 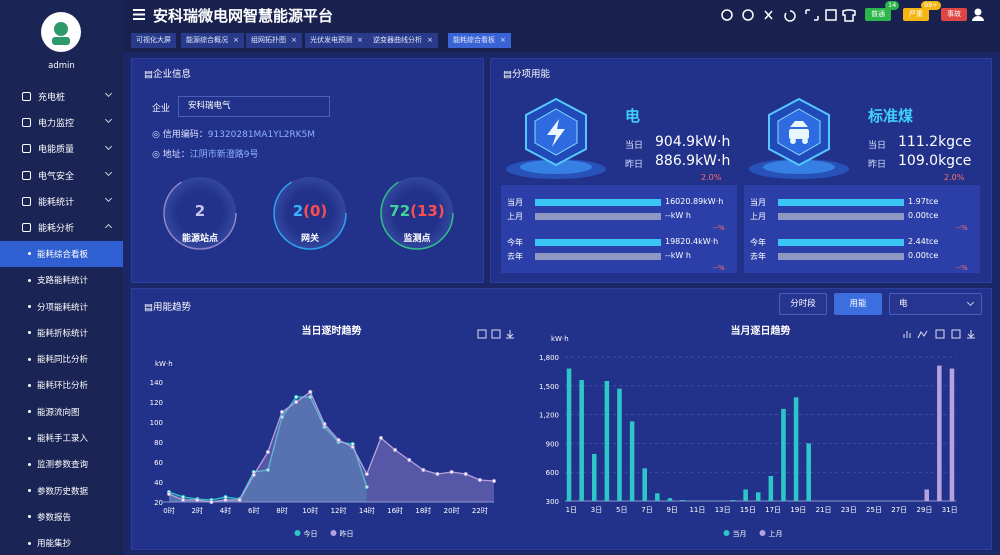 What do you see at coordinates (935, 304) in the screenshot?
I see `select: 电` at bounding box center [935, 304].